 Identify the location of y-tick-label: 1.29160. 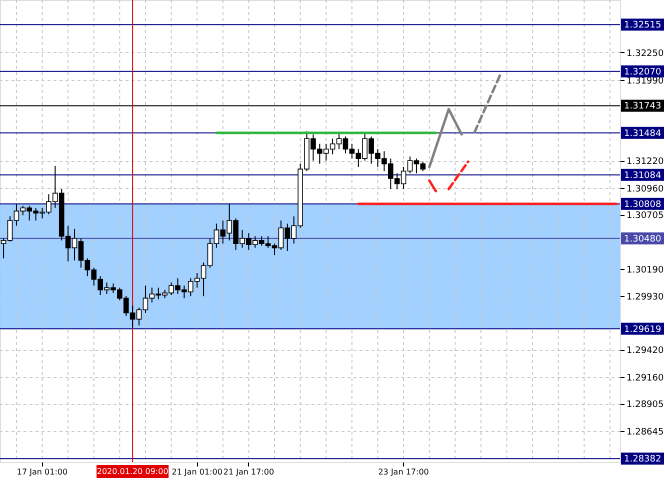
(645, 378).